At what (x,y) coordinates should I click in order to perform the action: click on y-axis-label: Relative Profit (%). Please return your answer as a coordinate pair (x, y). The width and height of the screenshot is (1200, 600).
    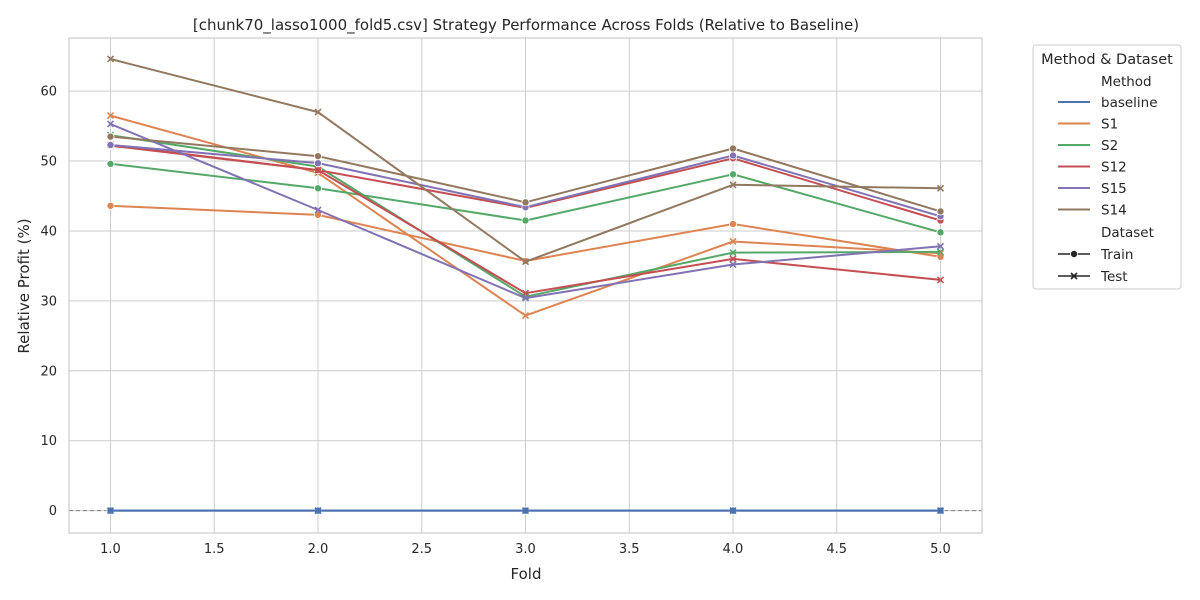
    Looking at the image, I should click on (24, 285).